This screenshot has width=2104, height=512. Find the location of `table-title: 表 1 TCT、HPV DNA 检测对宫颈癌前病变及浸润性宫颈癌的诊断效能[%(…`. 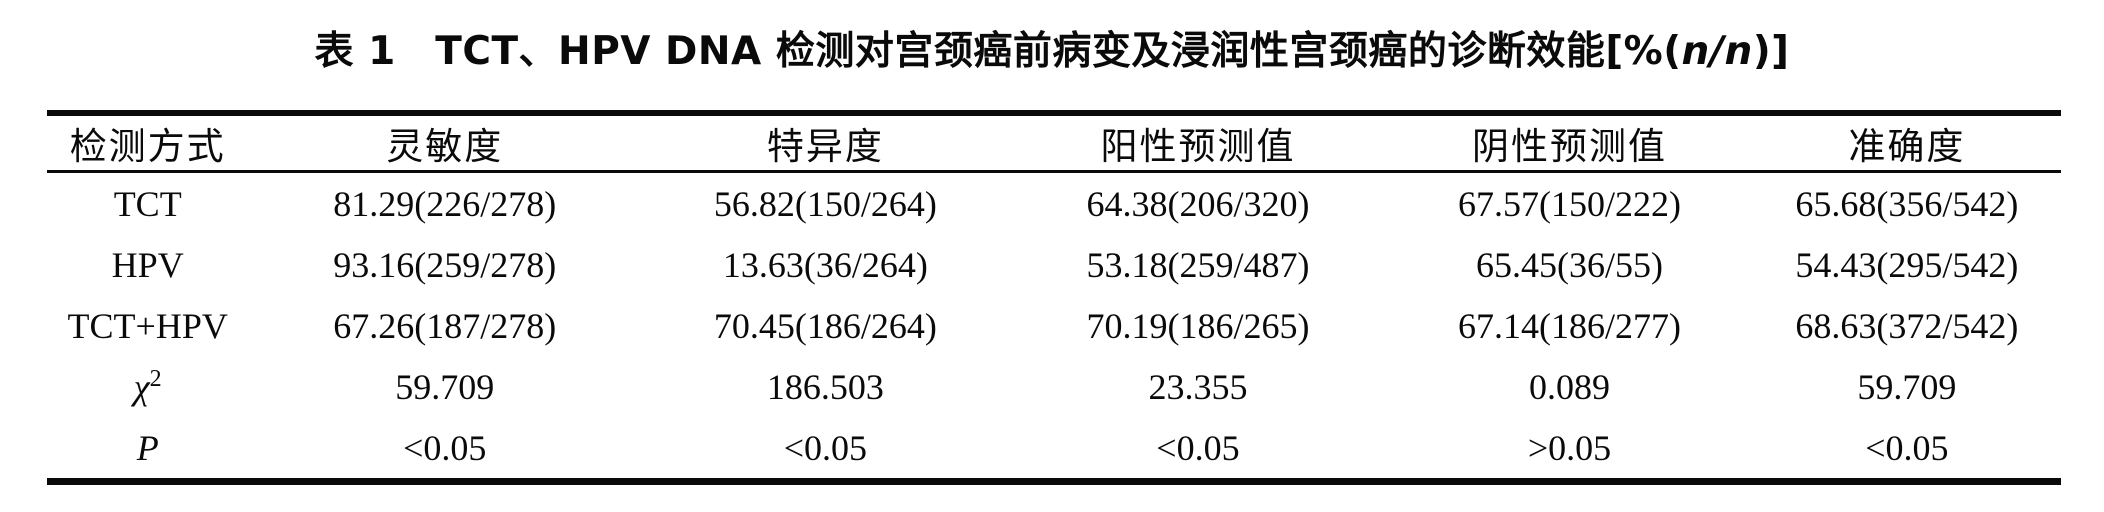

table-title: 表 1 TCT、HPV DNA 检测对宫颈癌前病变及浸润性宫颈癌的诊断效能[%(… is located at coordinates (1052, 48).